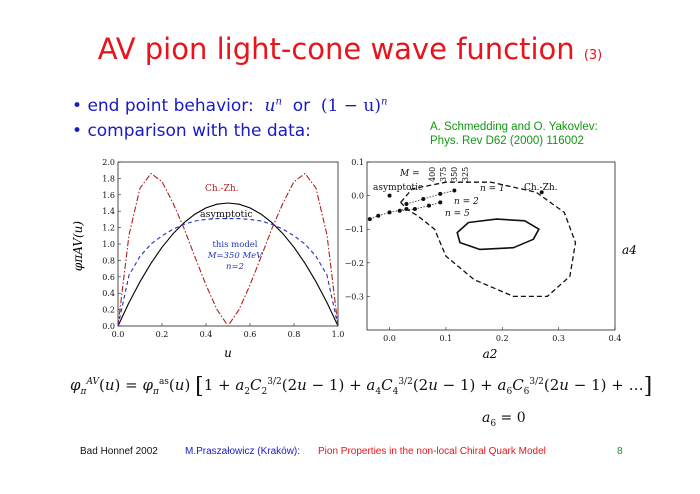  Describe the element at coordinates (108, 244) in the screenshot. I see `y-tick-label: 1.0` at that location.